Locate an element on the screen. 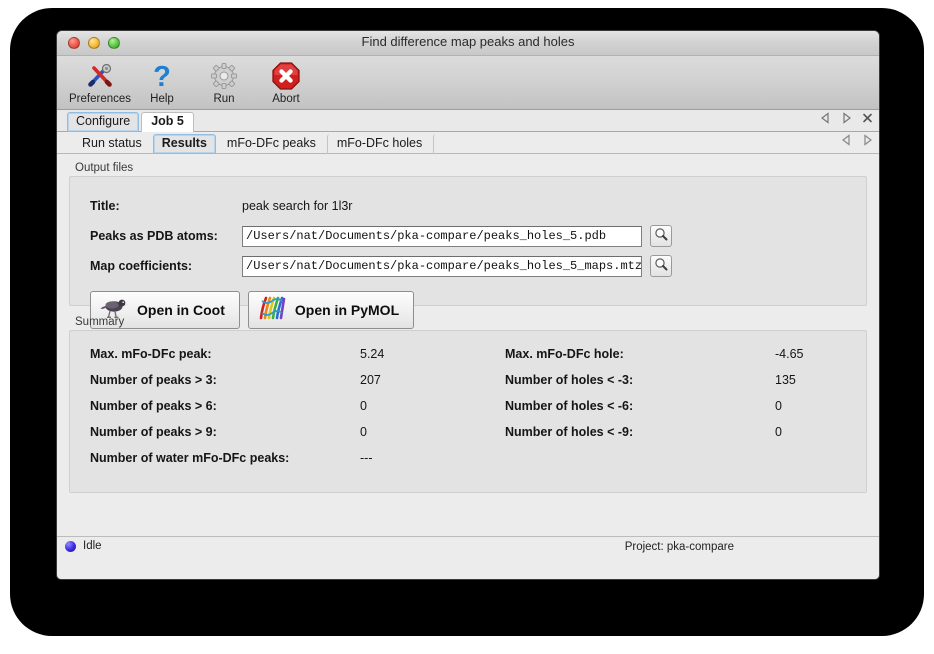 Image resolution: width=934 pixels, height=654 pixels. pymol-ribbon-icon is located at coordinates (272, 310).